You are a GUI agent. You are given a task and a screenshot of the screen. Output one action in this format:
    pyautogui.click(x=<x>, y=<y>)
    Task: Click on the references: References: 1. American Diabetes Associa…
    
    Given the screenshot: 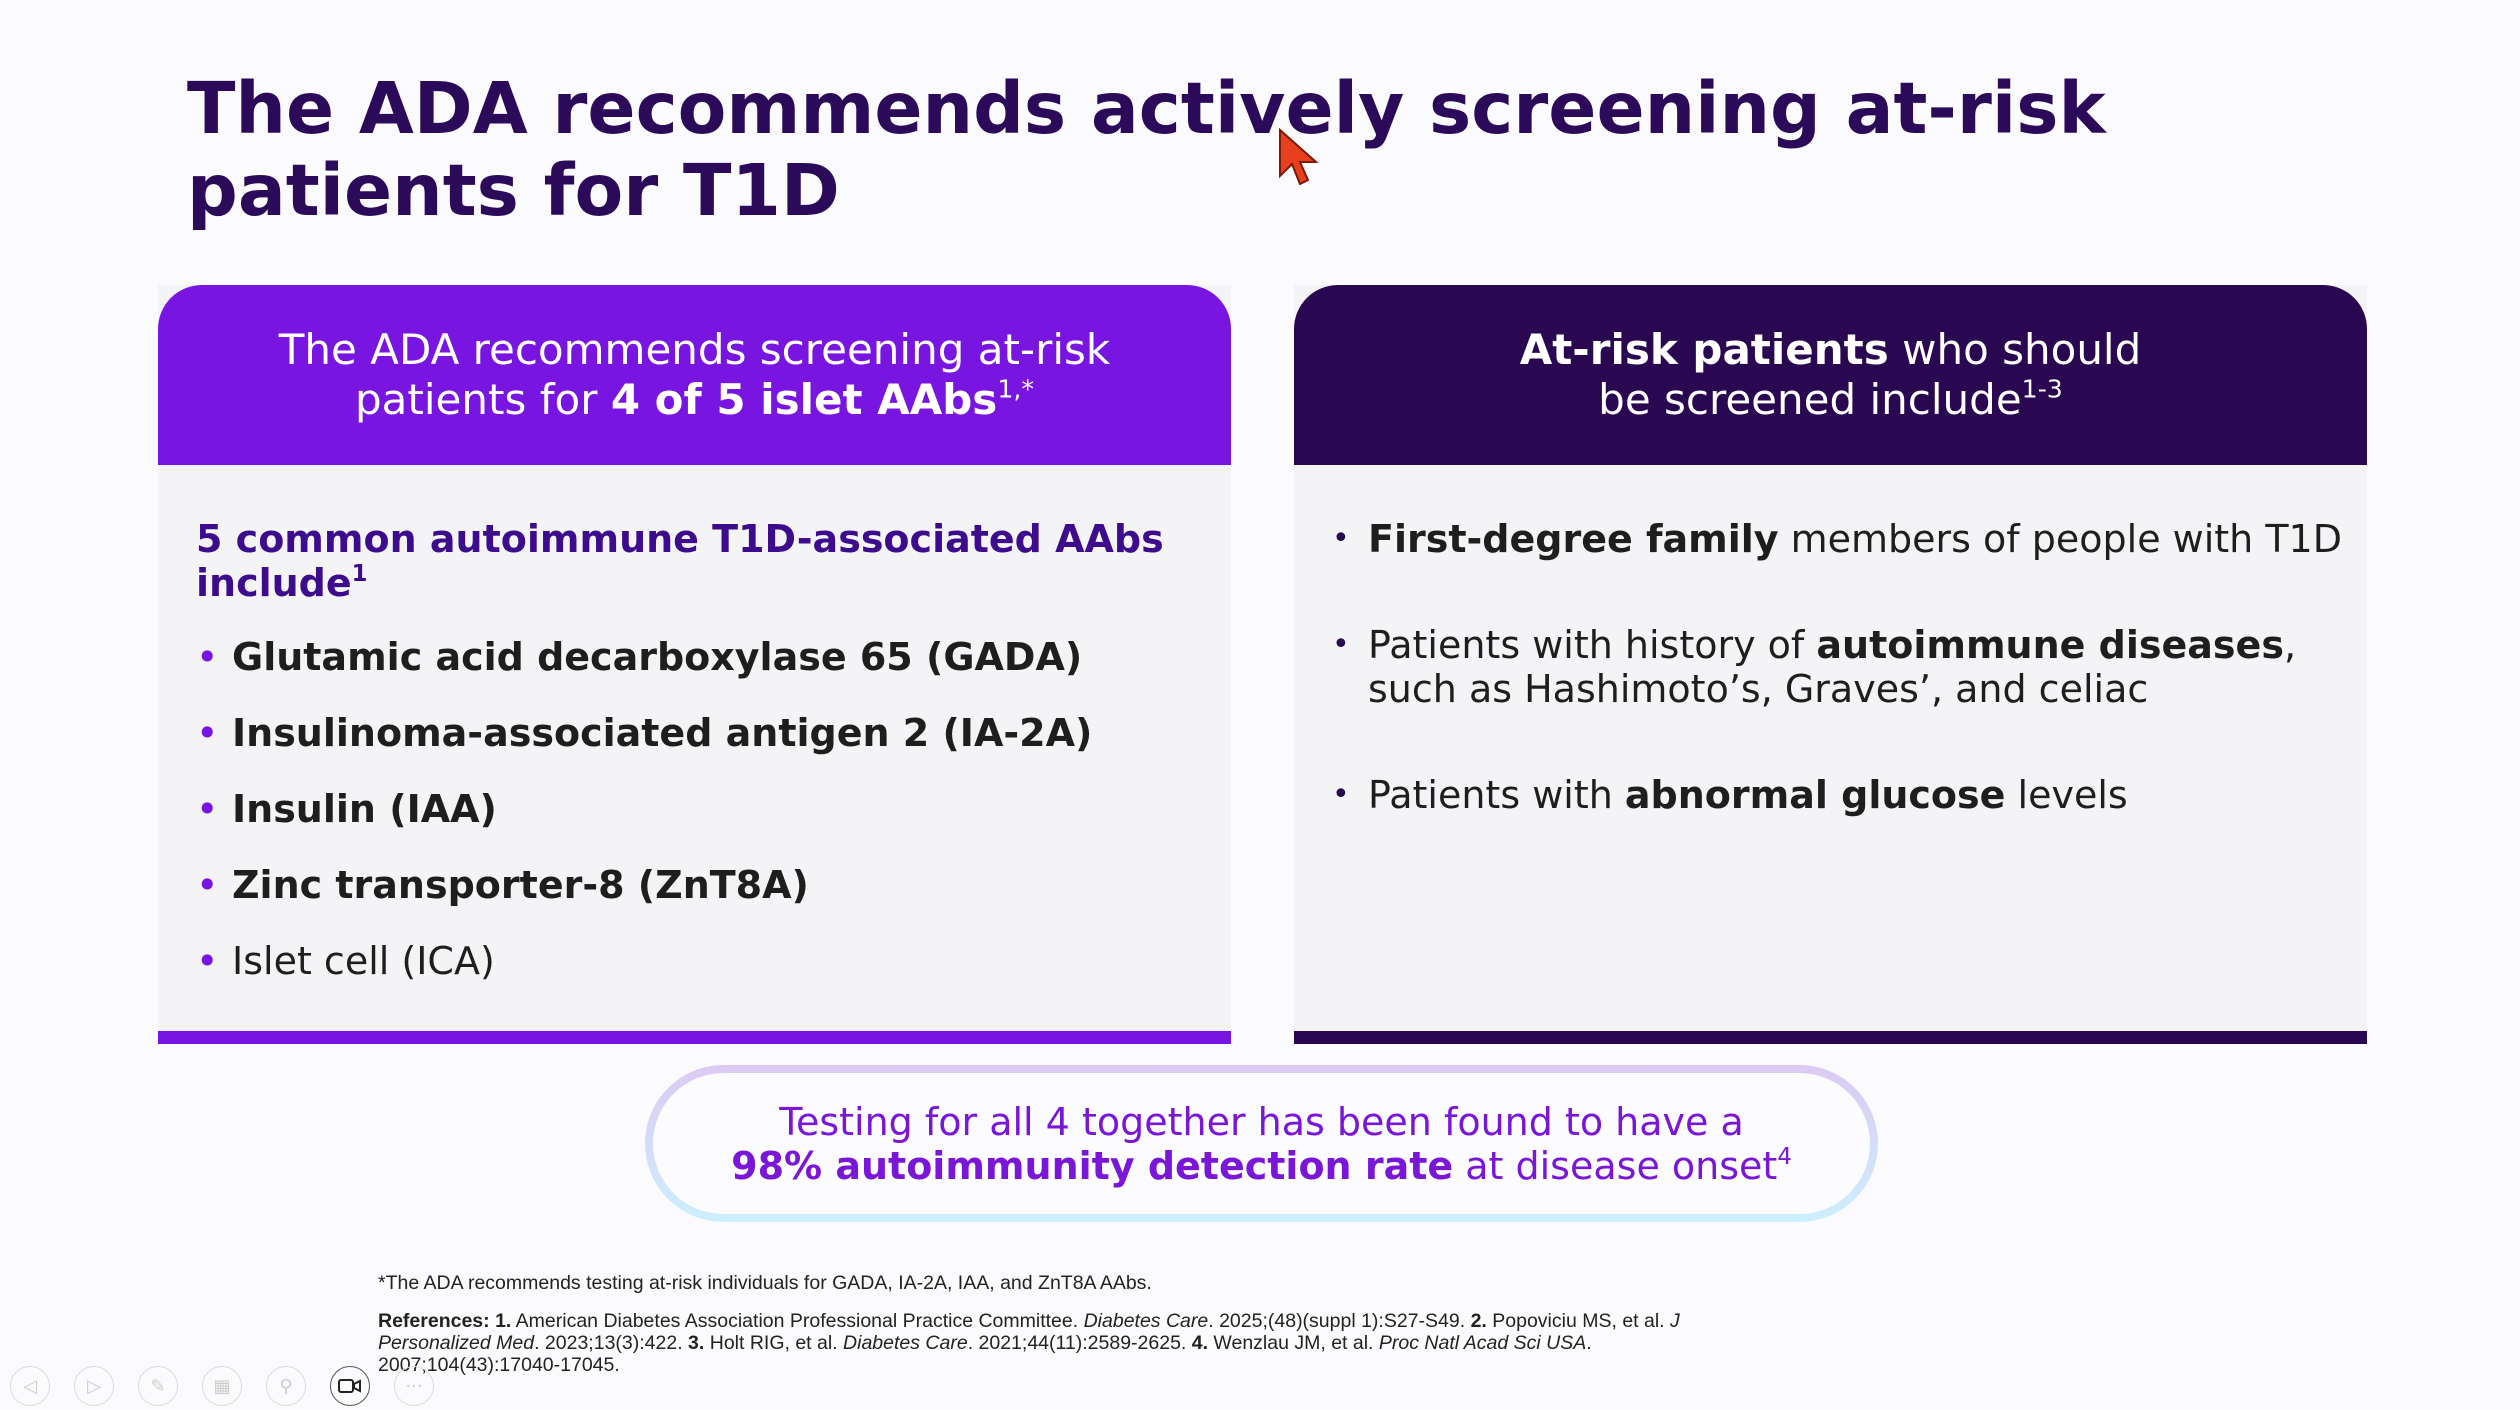 What is the action you would take?
    pyautogui.click(x=1029, y=1343)
    